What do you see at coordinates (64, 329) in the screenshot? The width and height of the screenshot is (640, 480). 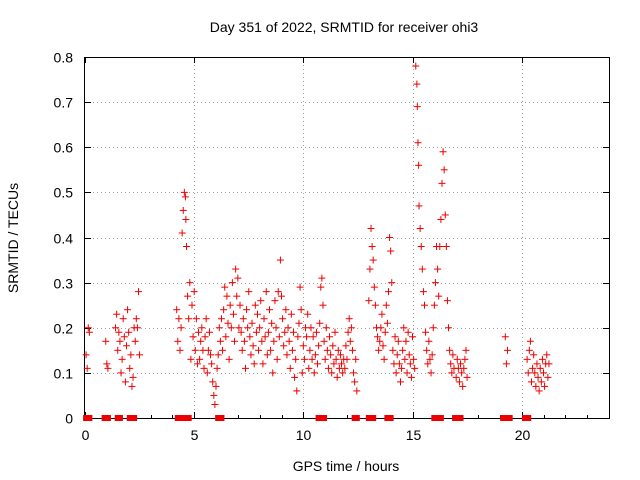 I see `y-tick-label: 0.2` at bounding box center [64, 329].